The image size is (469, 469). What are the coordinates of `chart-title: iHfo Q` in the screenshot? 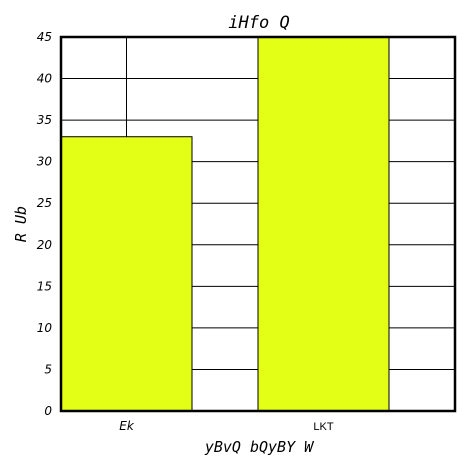 It's located at (258, 23).